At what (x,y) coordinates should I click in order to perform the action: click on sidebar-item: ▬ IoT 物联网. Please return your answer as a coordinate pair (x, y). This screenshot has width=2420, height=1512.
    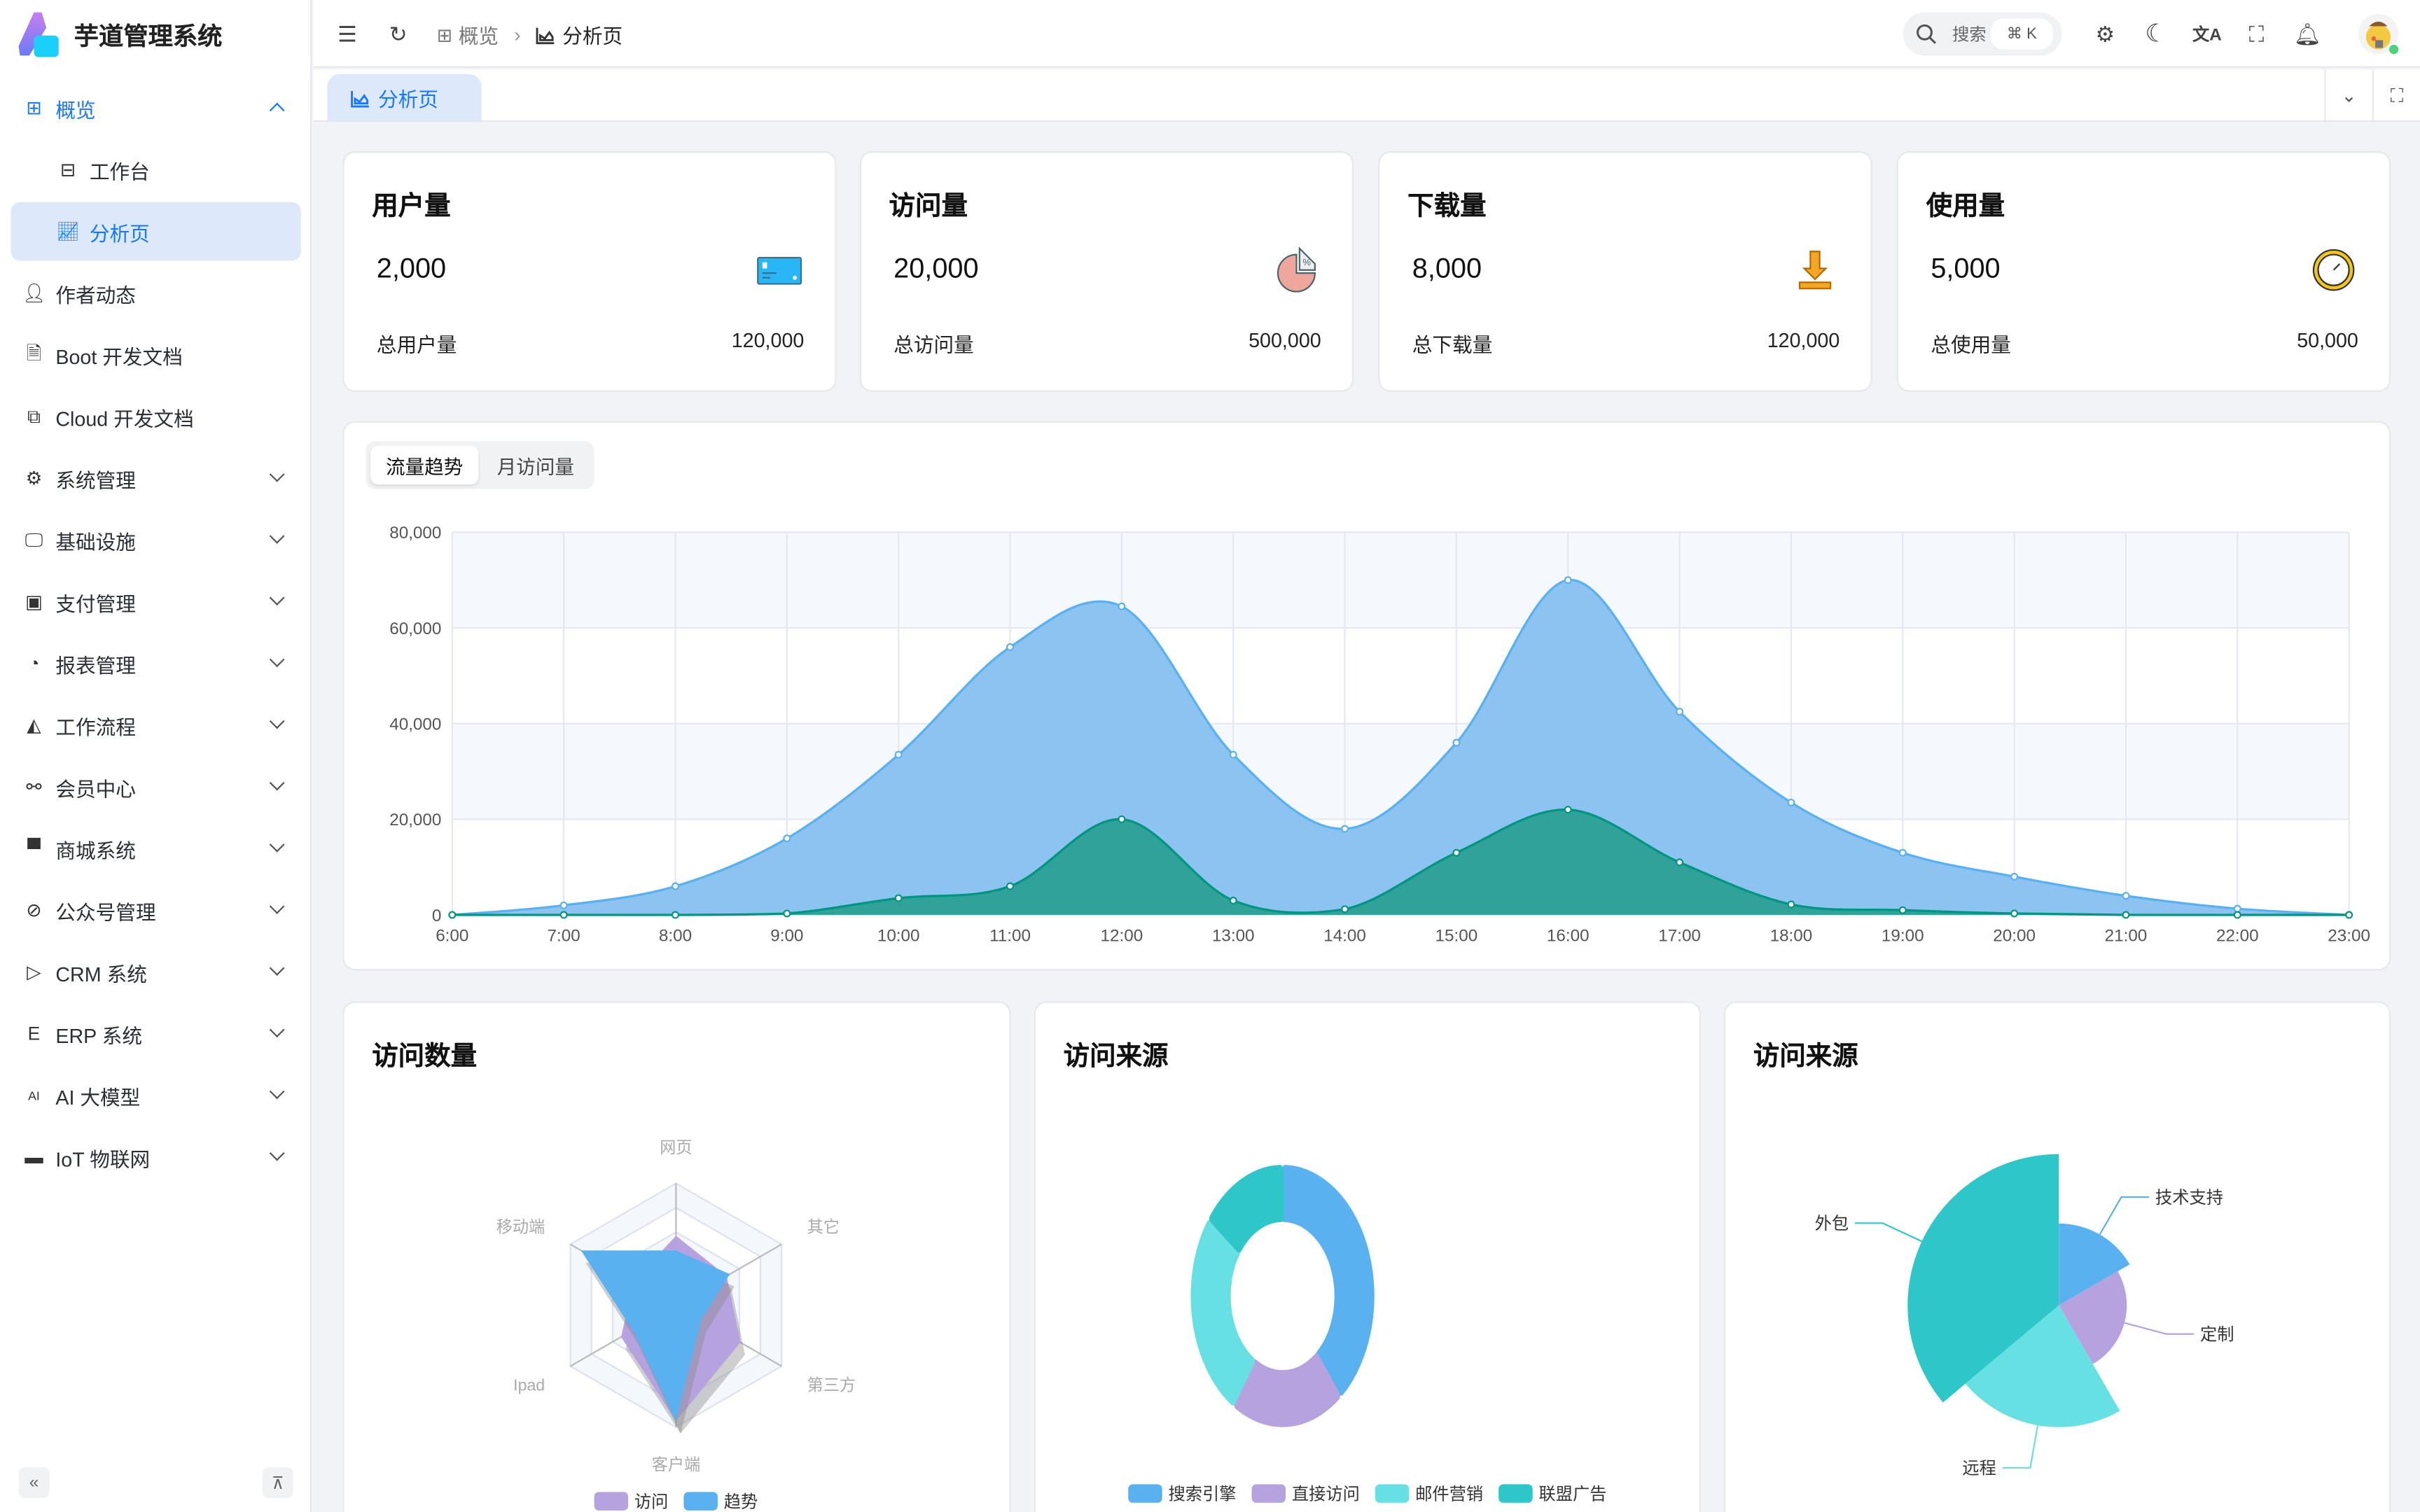
    Looking at the image, I should click on (155, 1157).